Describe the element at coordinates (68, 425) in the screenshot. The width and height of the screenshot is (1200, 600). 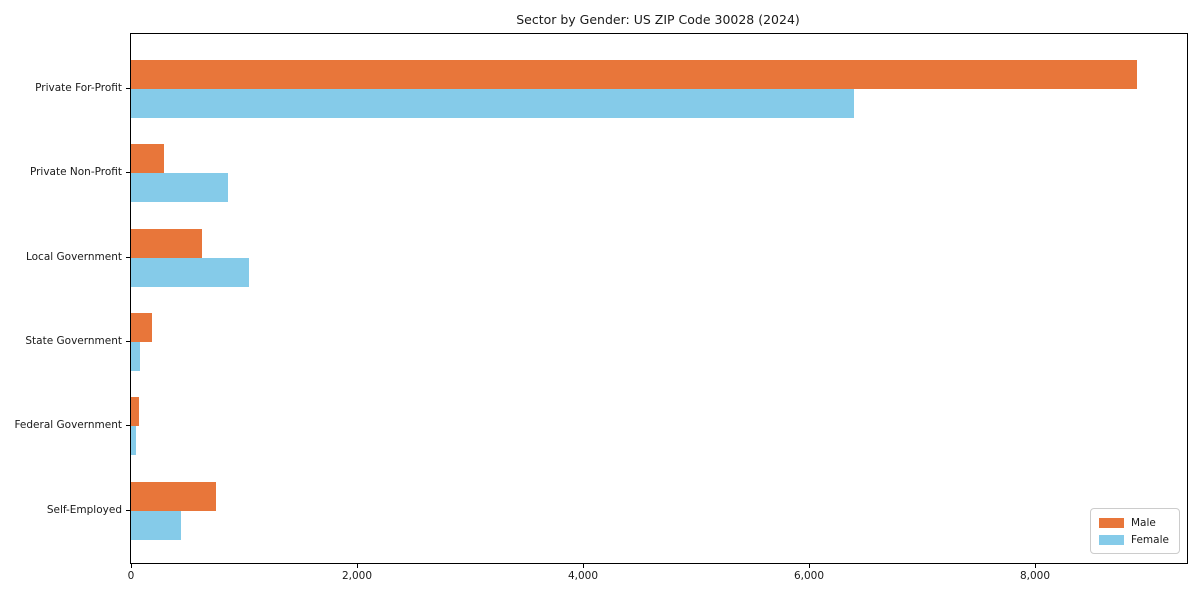
I see `y-tick-label-federal-government: Federal Government` at that location.